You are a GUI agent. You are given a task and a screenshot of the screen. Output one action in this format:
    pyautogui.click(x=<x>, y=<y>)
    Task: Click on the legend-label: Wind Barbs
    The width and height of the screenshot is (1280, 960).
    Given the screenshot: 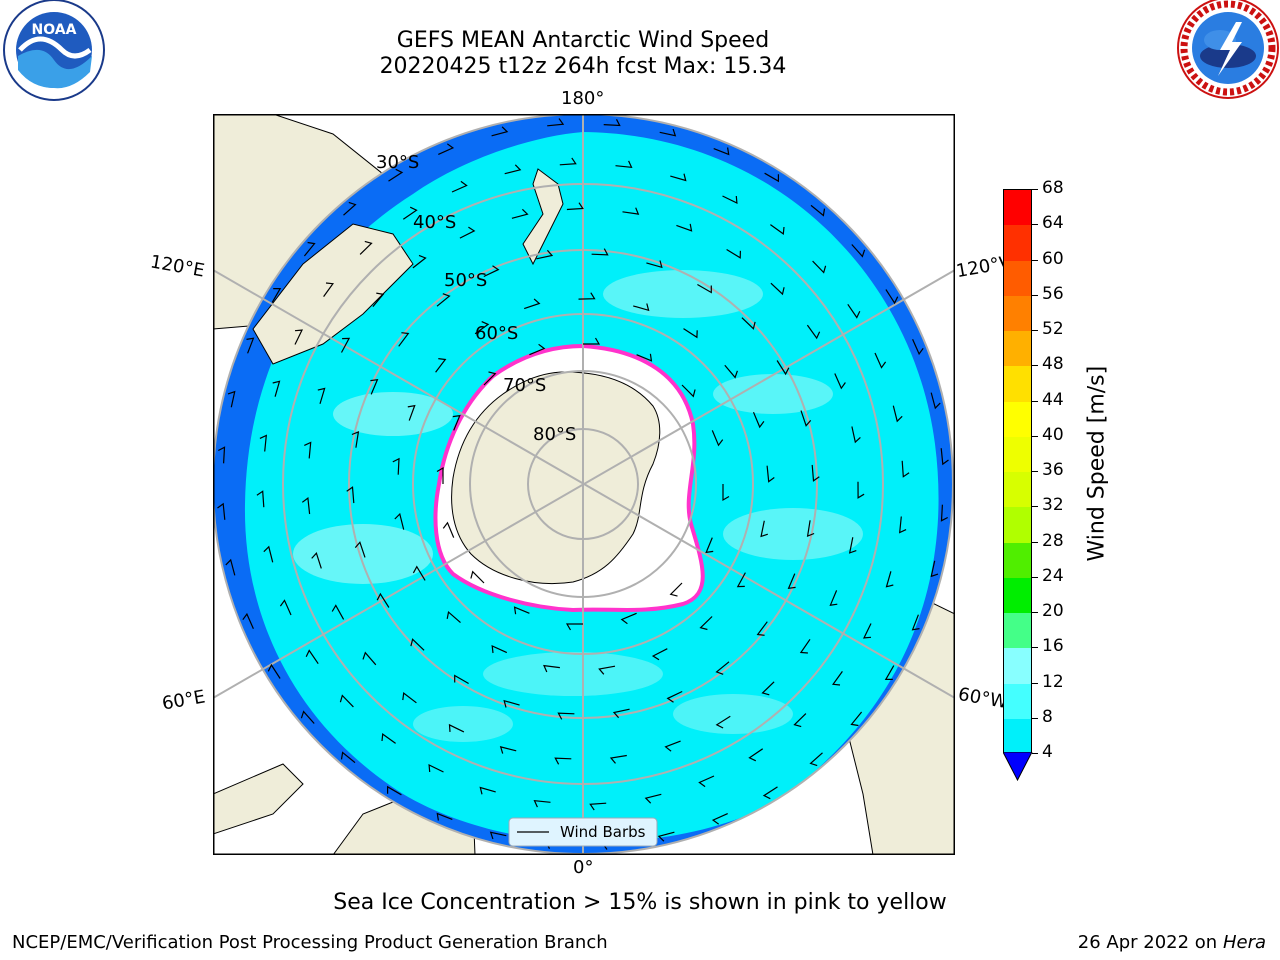 What is the action you would take?
    pyautogui.click(x=603, y=832)
    